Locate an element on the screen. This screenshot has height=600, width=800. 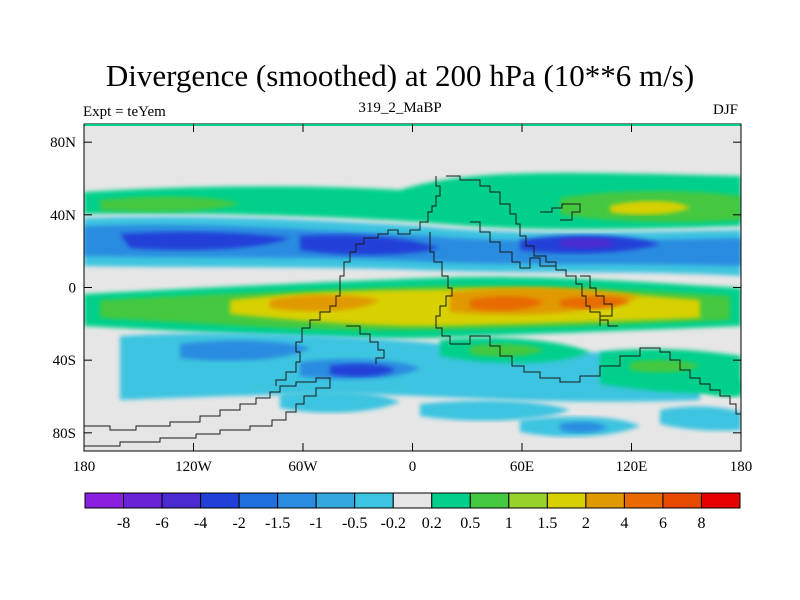
coastline-east-south is located at coordinates (596, 300).